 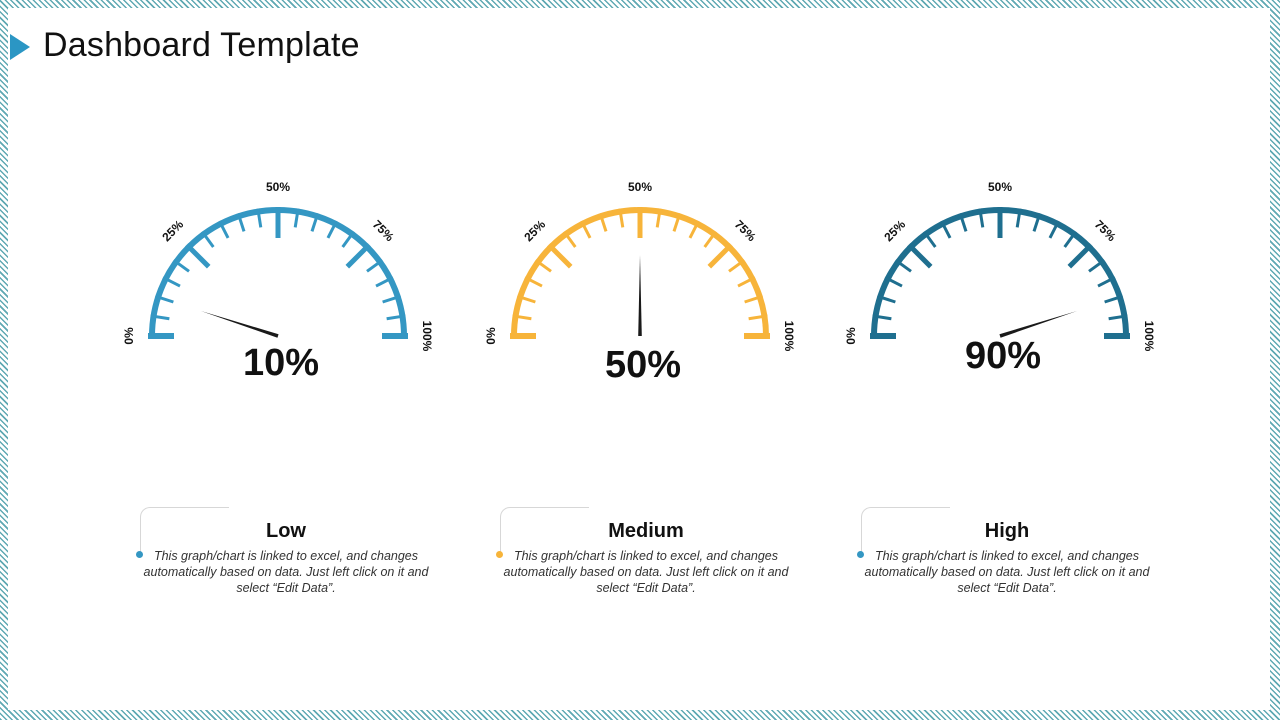 I want to click on gauge-value-label: 10%, so click(x=281, y=363).